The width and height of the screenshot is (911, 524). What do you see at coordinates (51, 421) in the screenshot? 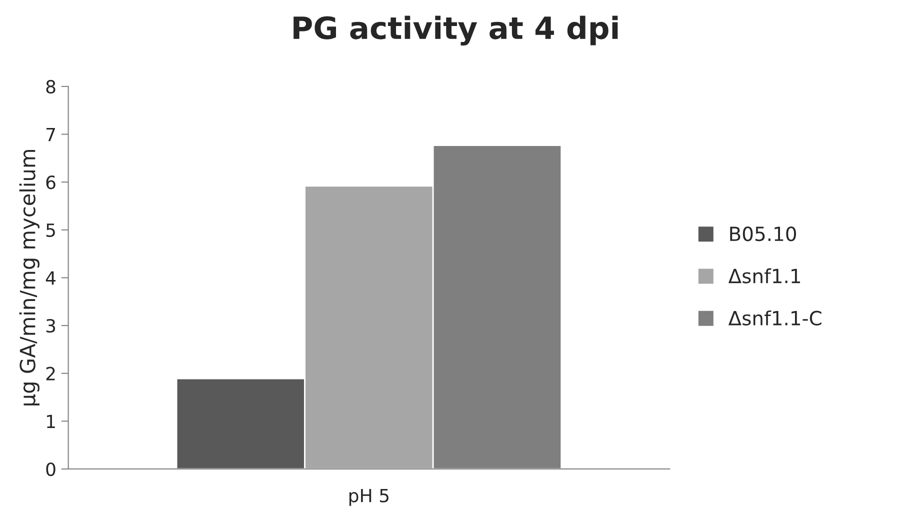
I see `y-tick-label: 1` at bounding box center [51, 421].